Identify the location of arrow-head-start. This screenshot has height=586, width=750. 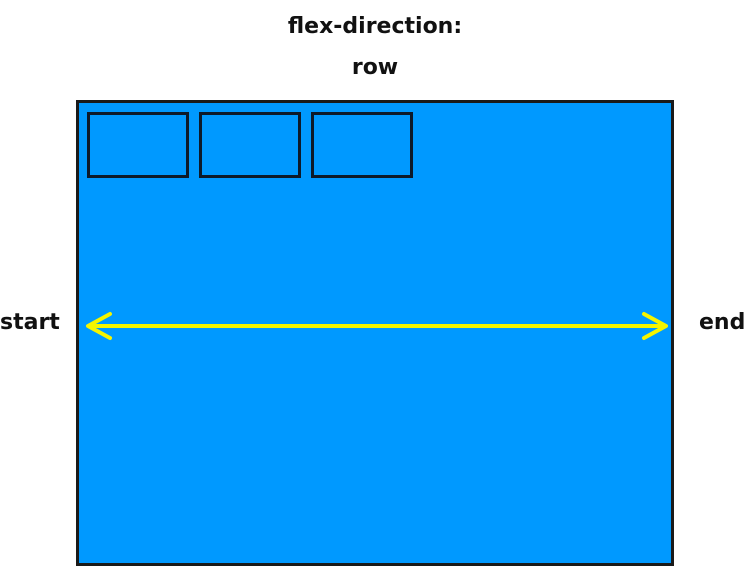
(99, 326).